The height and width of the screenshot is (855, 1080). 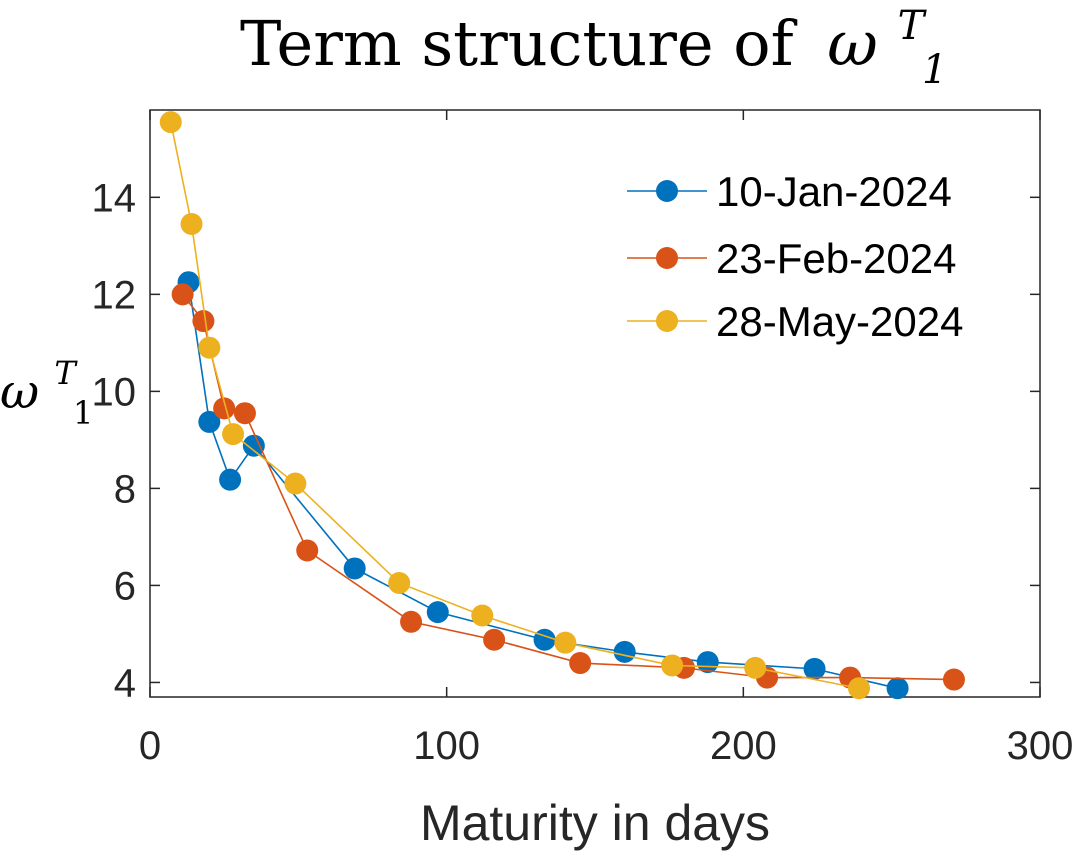 I want to click on chart-title-subscript: 1, so click(x=934, y=70).